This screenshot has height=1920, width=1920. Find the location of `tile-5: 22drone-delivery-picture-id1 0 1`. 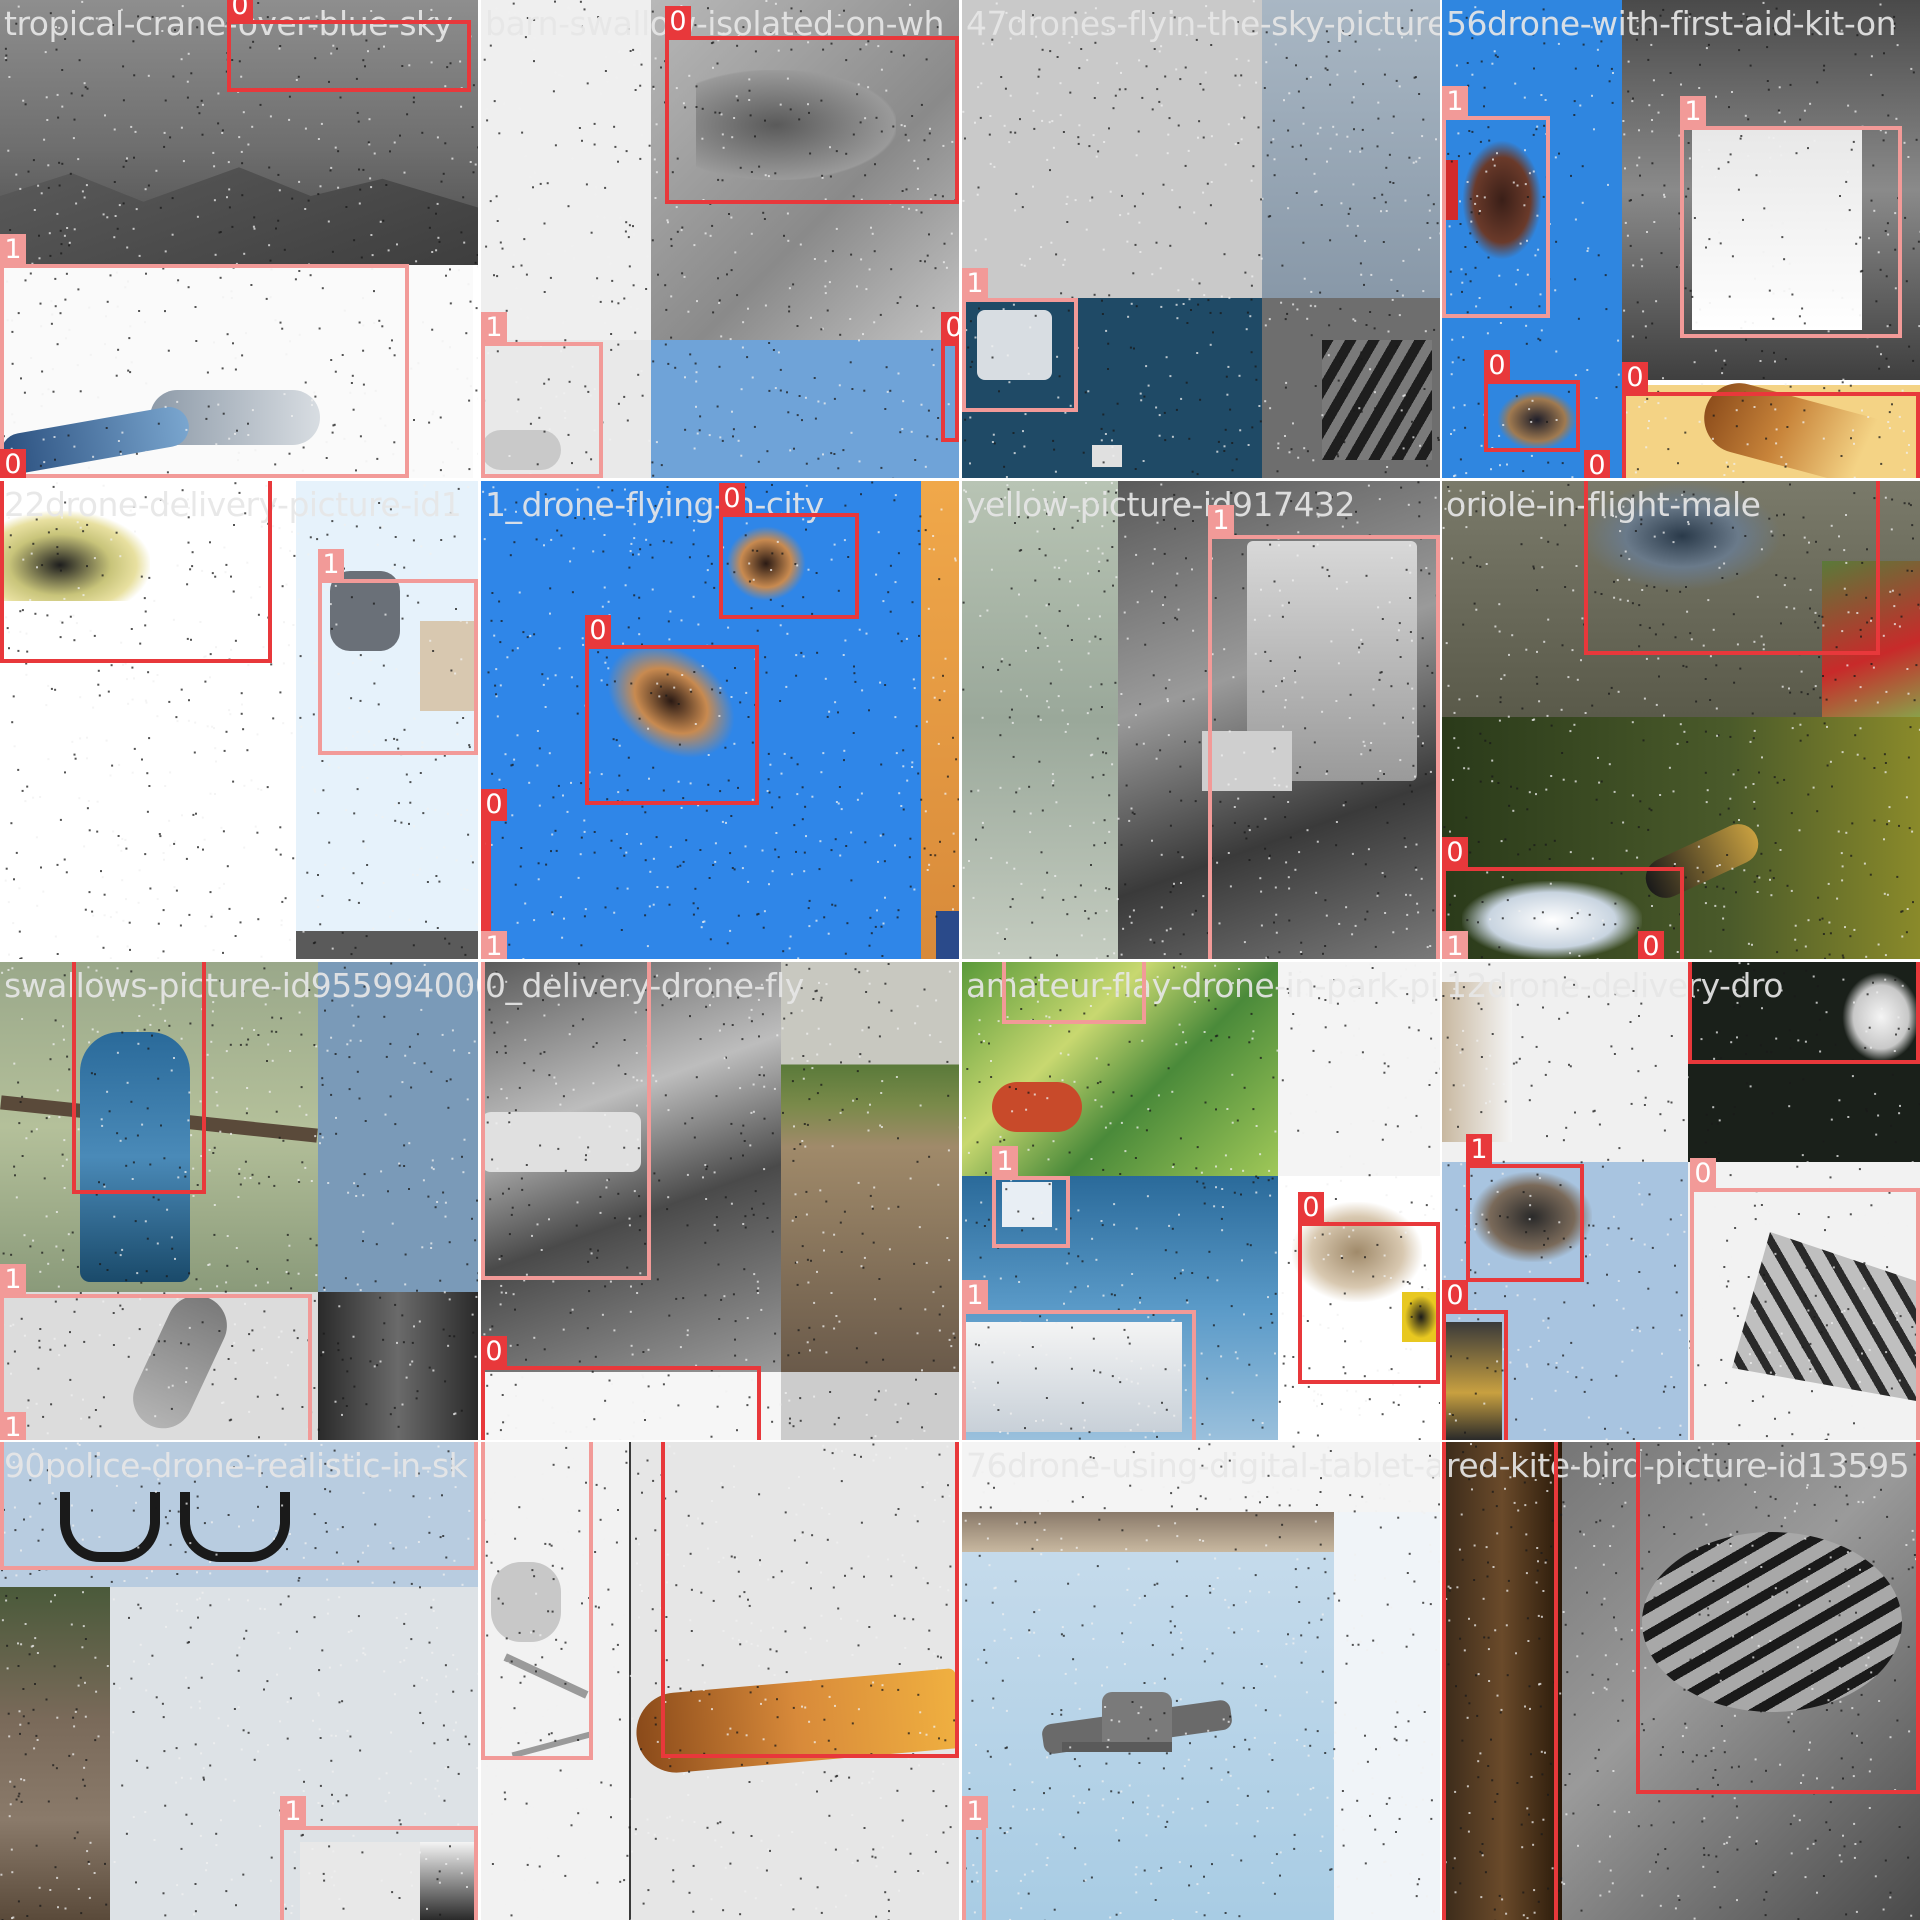

tile-5: 22drone-delivery-picture-id1 0 1 is located at coordinates (239, 720).